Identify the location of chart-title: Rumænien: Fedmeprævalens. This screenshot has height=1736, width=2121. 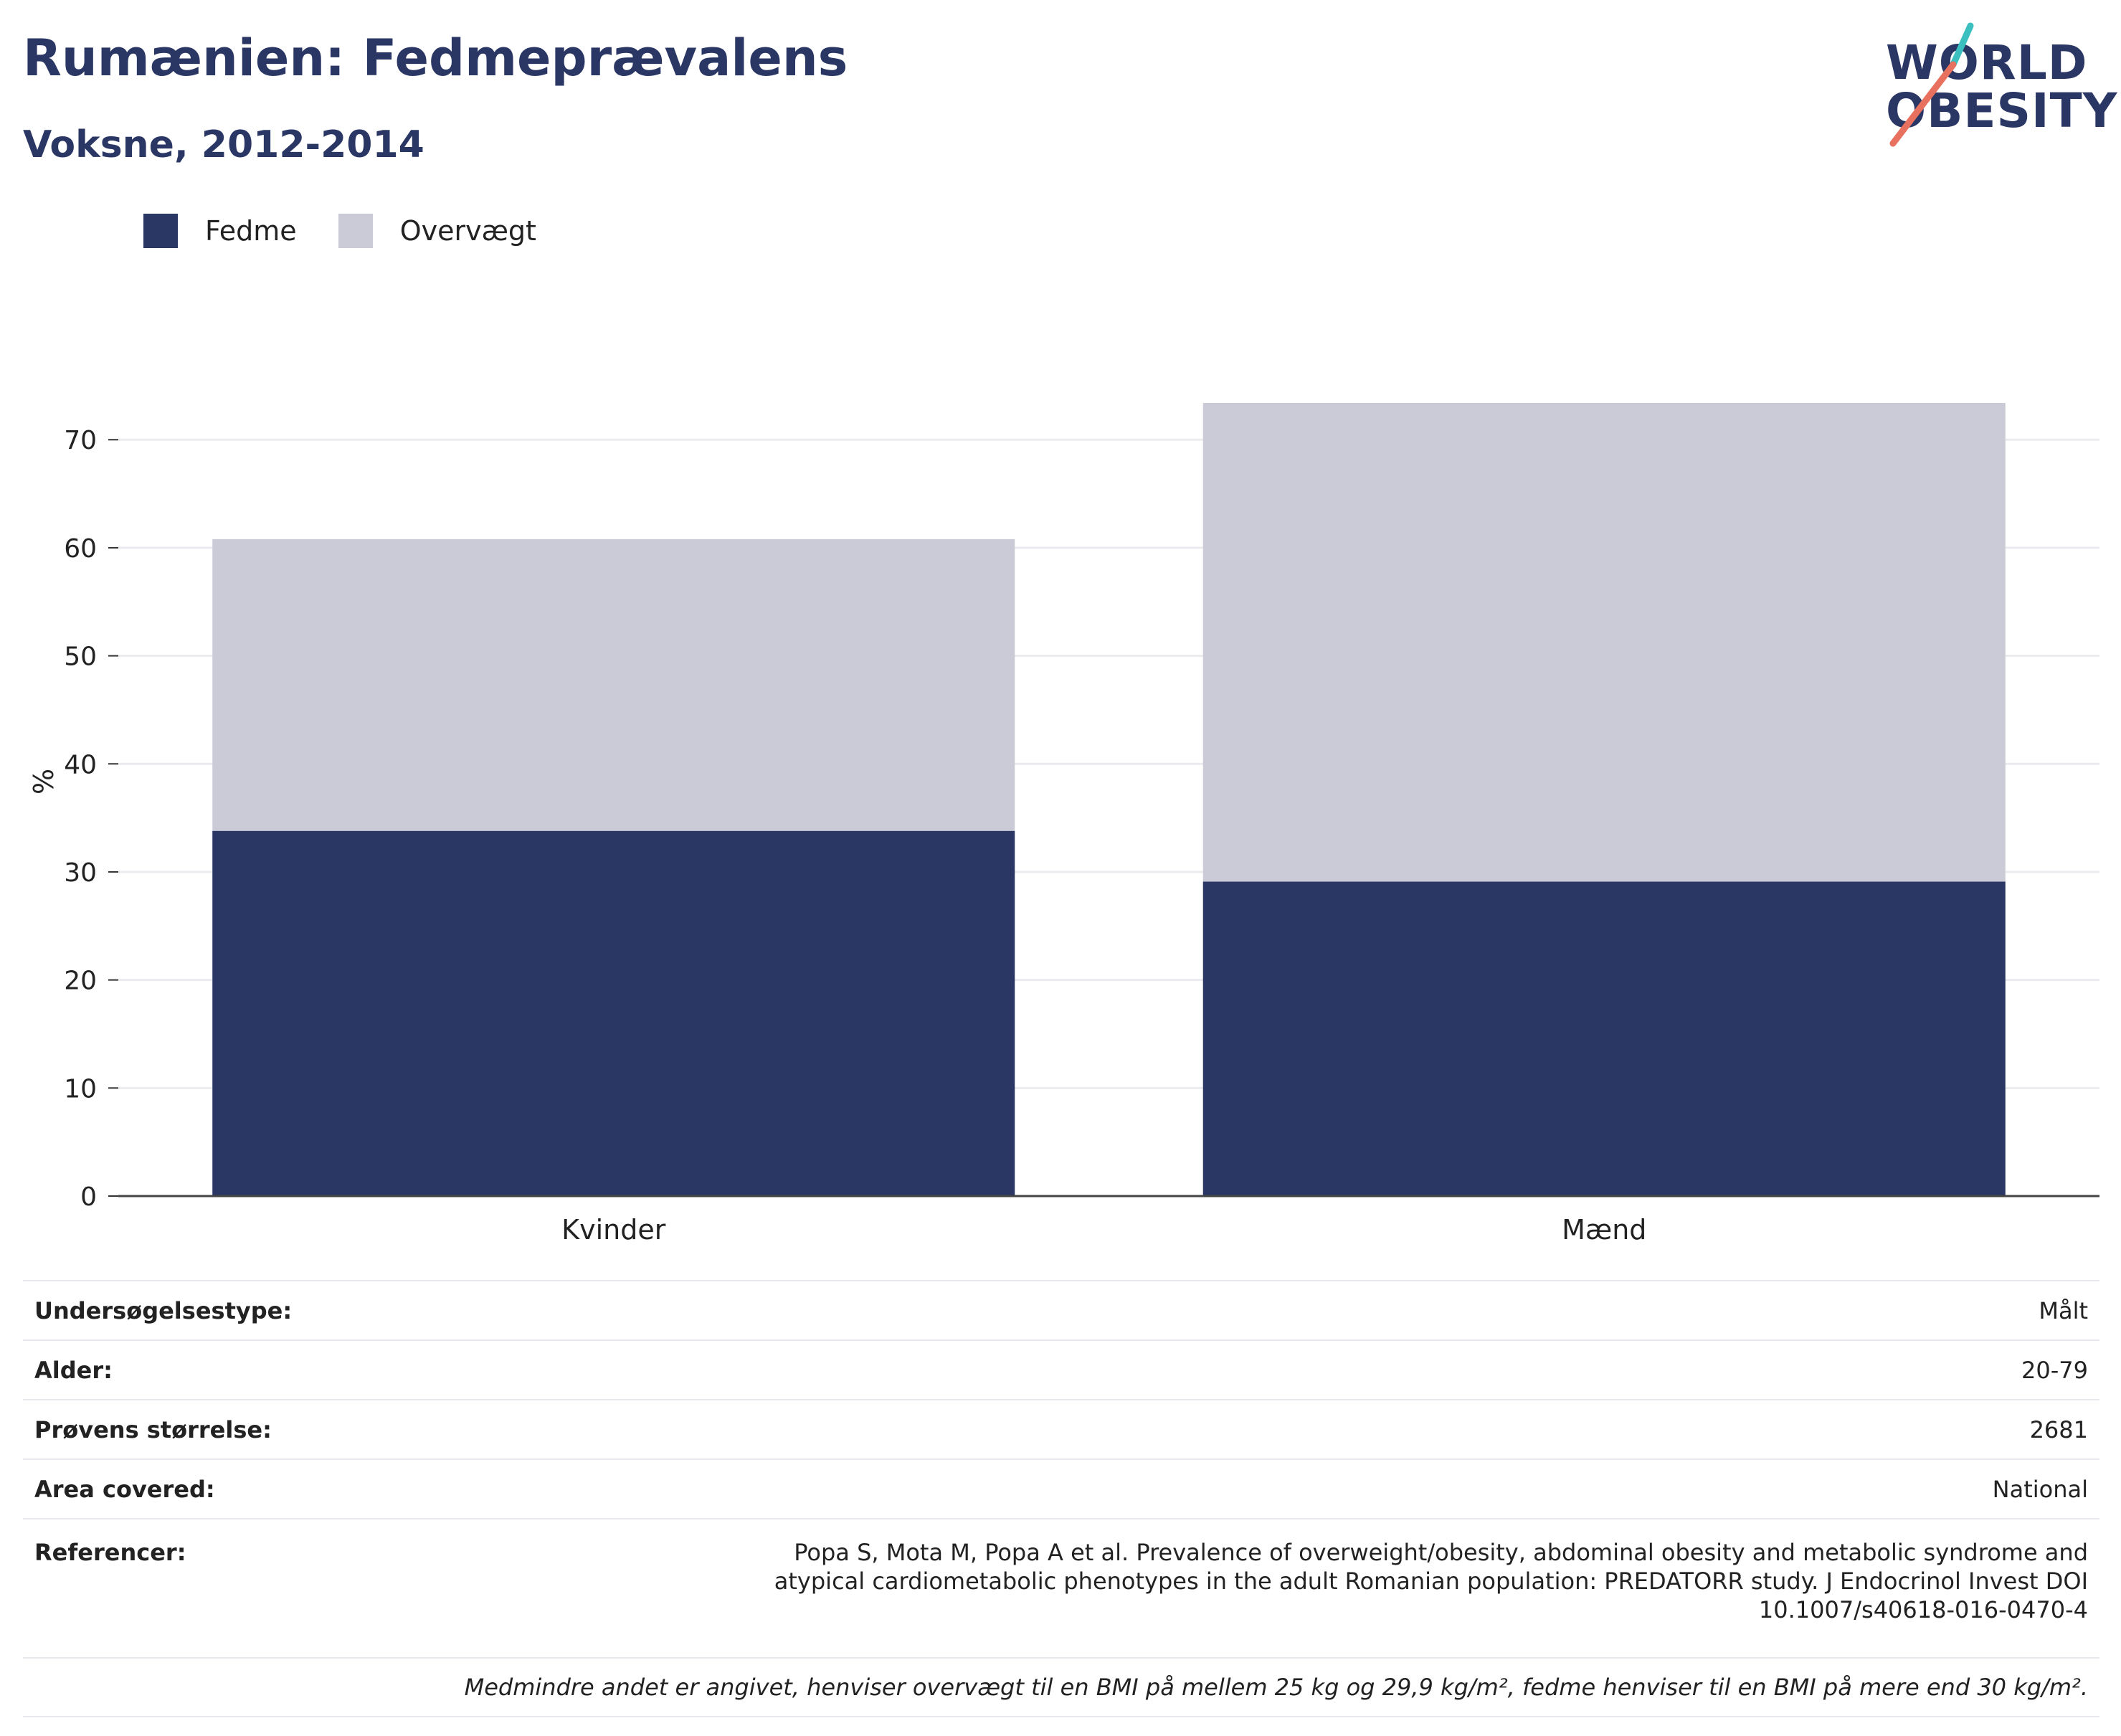
(435, 58).